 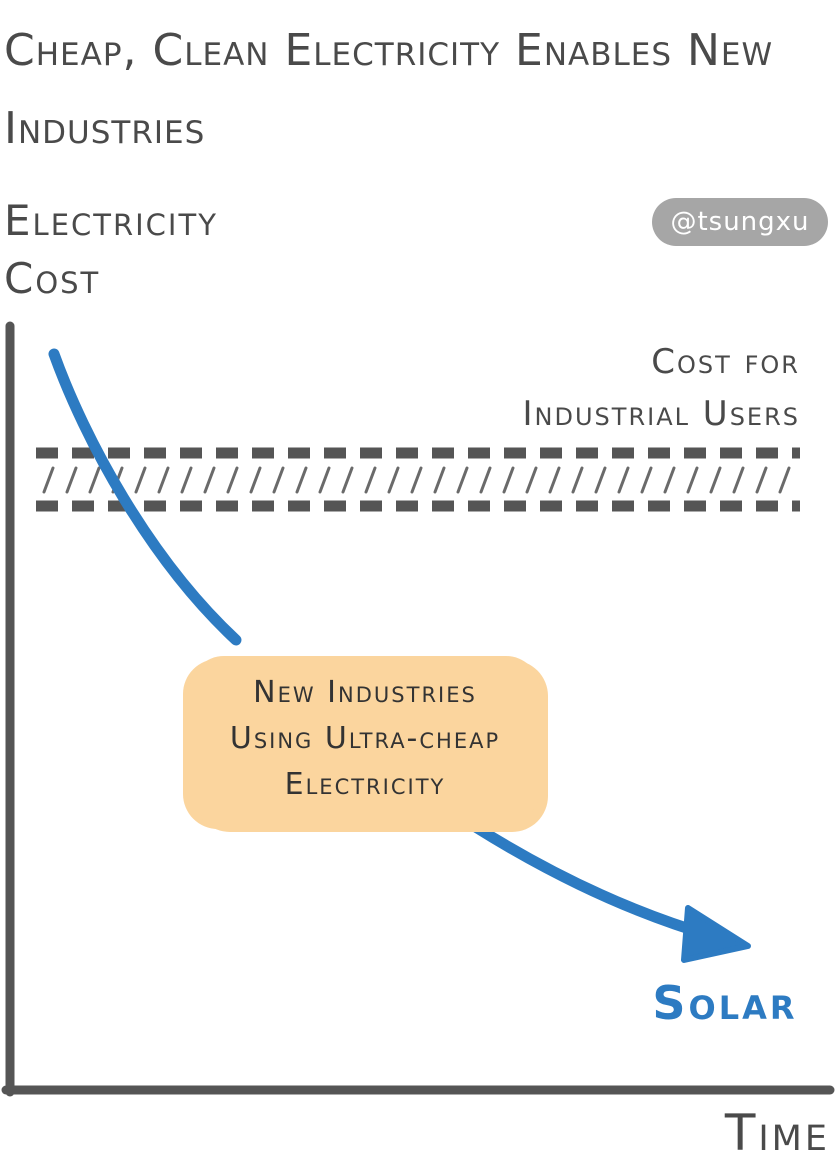 I want to click on solar-curve-upper, so click(x=145, y=497).